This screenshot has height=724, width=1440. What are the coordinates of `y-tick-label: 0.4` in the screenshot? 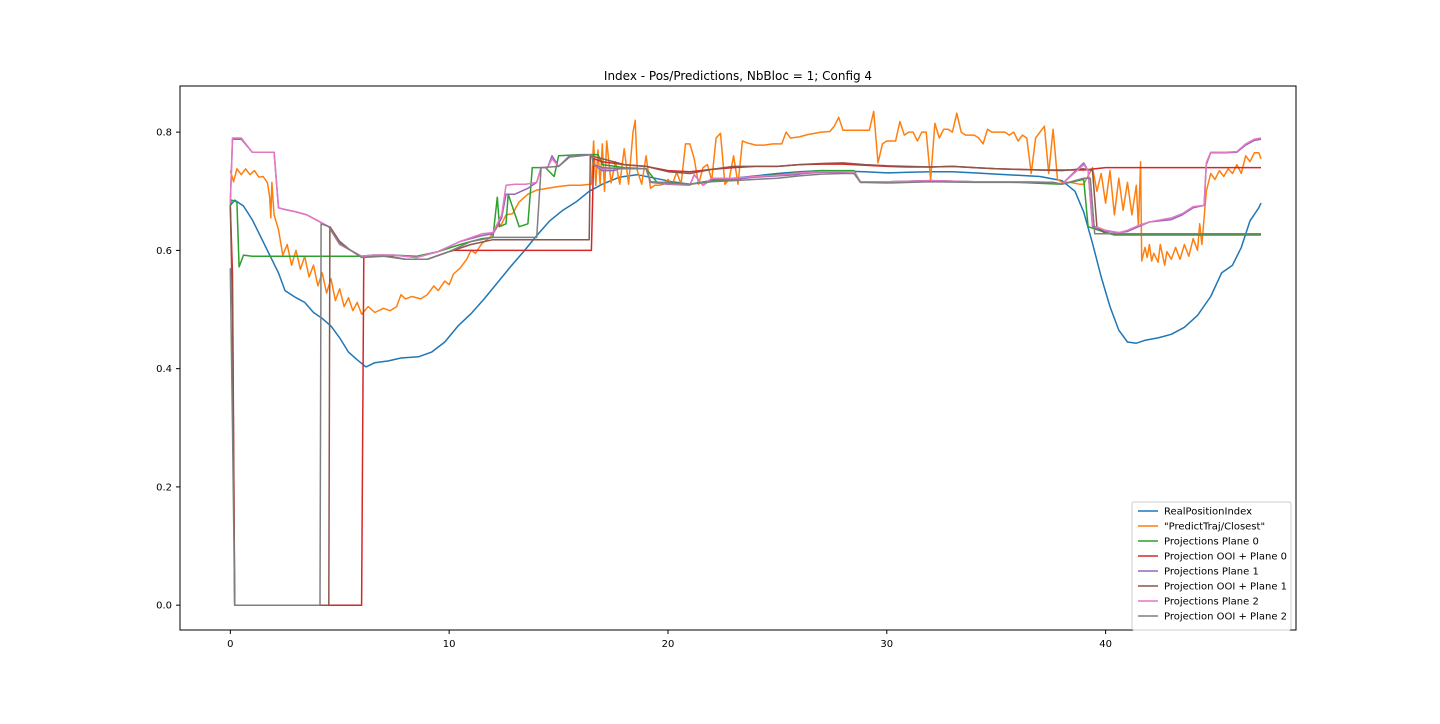 It's located at (164, 369).